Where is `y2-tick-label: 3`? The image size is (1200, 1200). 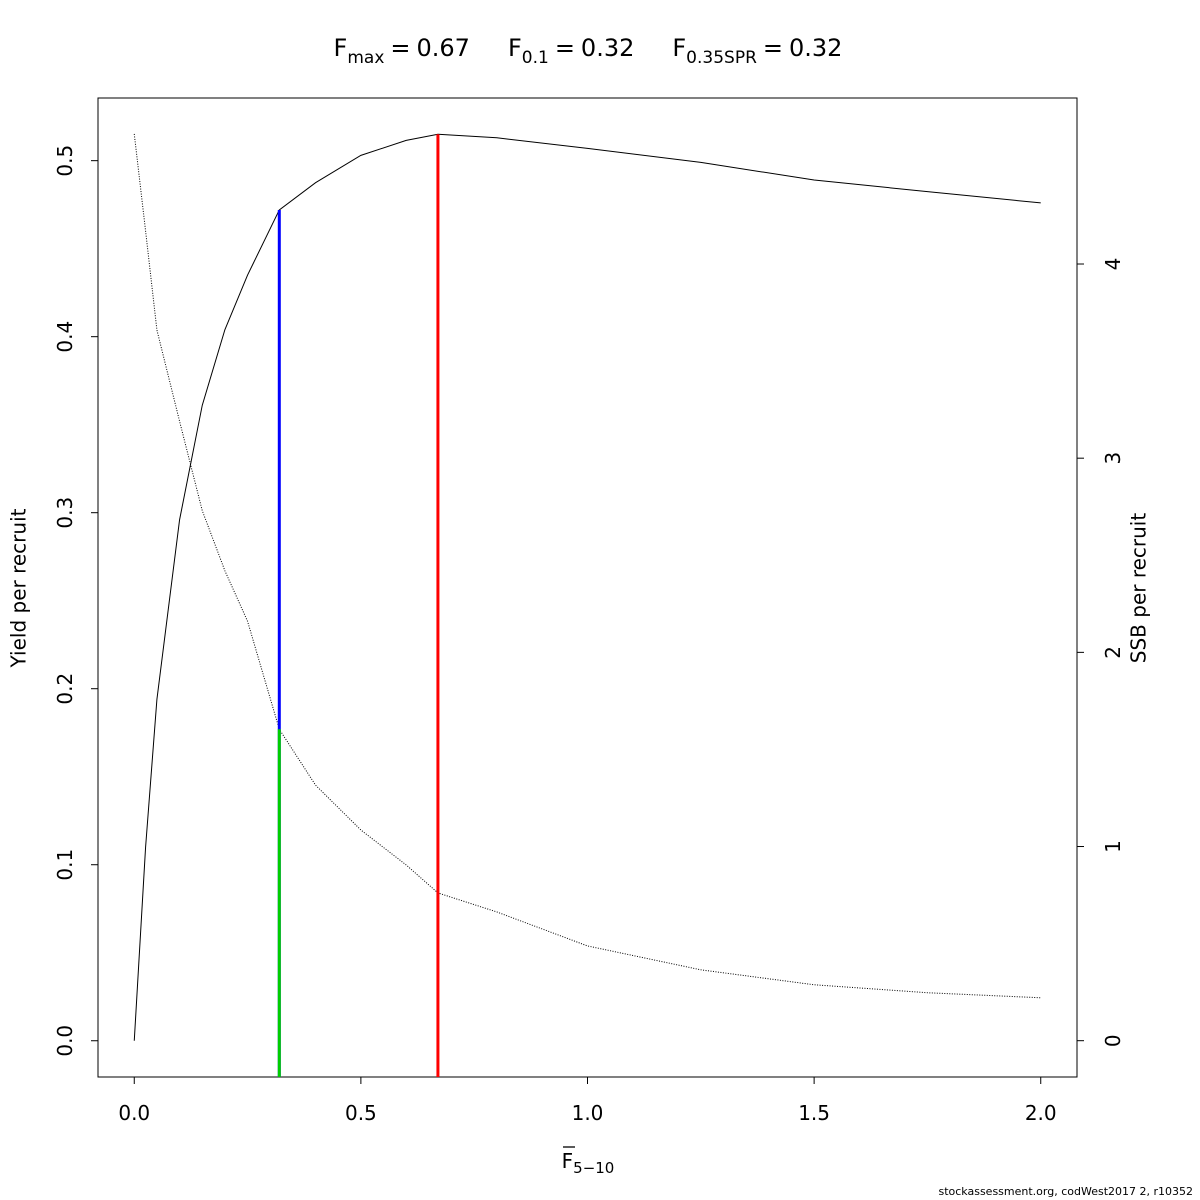 y2-tick-label: 3 is located at coordinates (1113, 458).